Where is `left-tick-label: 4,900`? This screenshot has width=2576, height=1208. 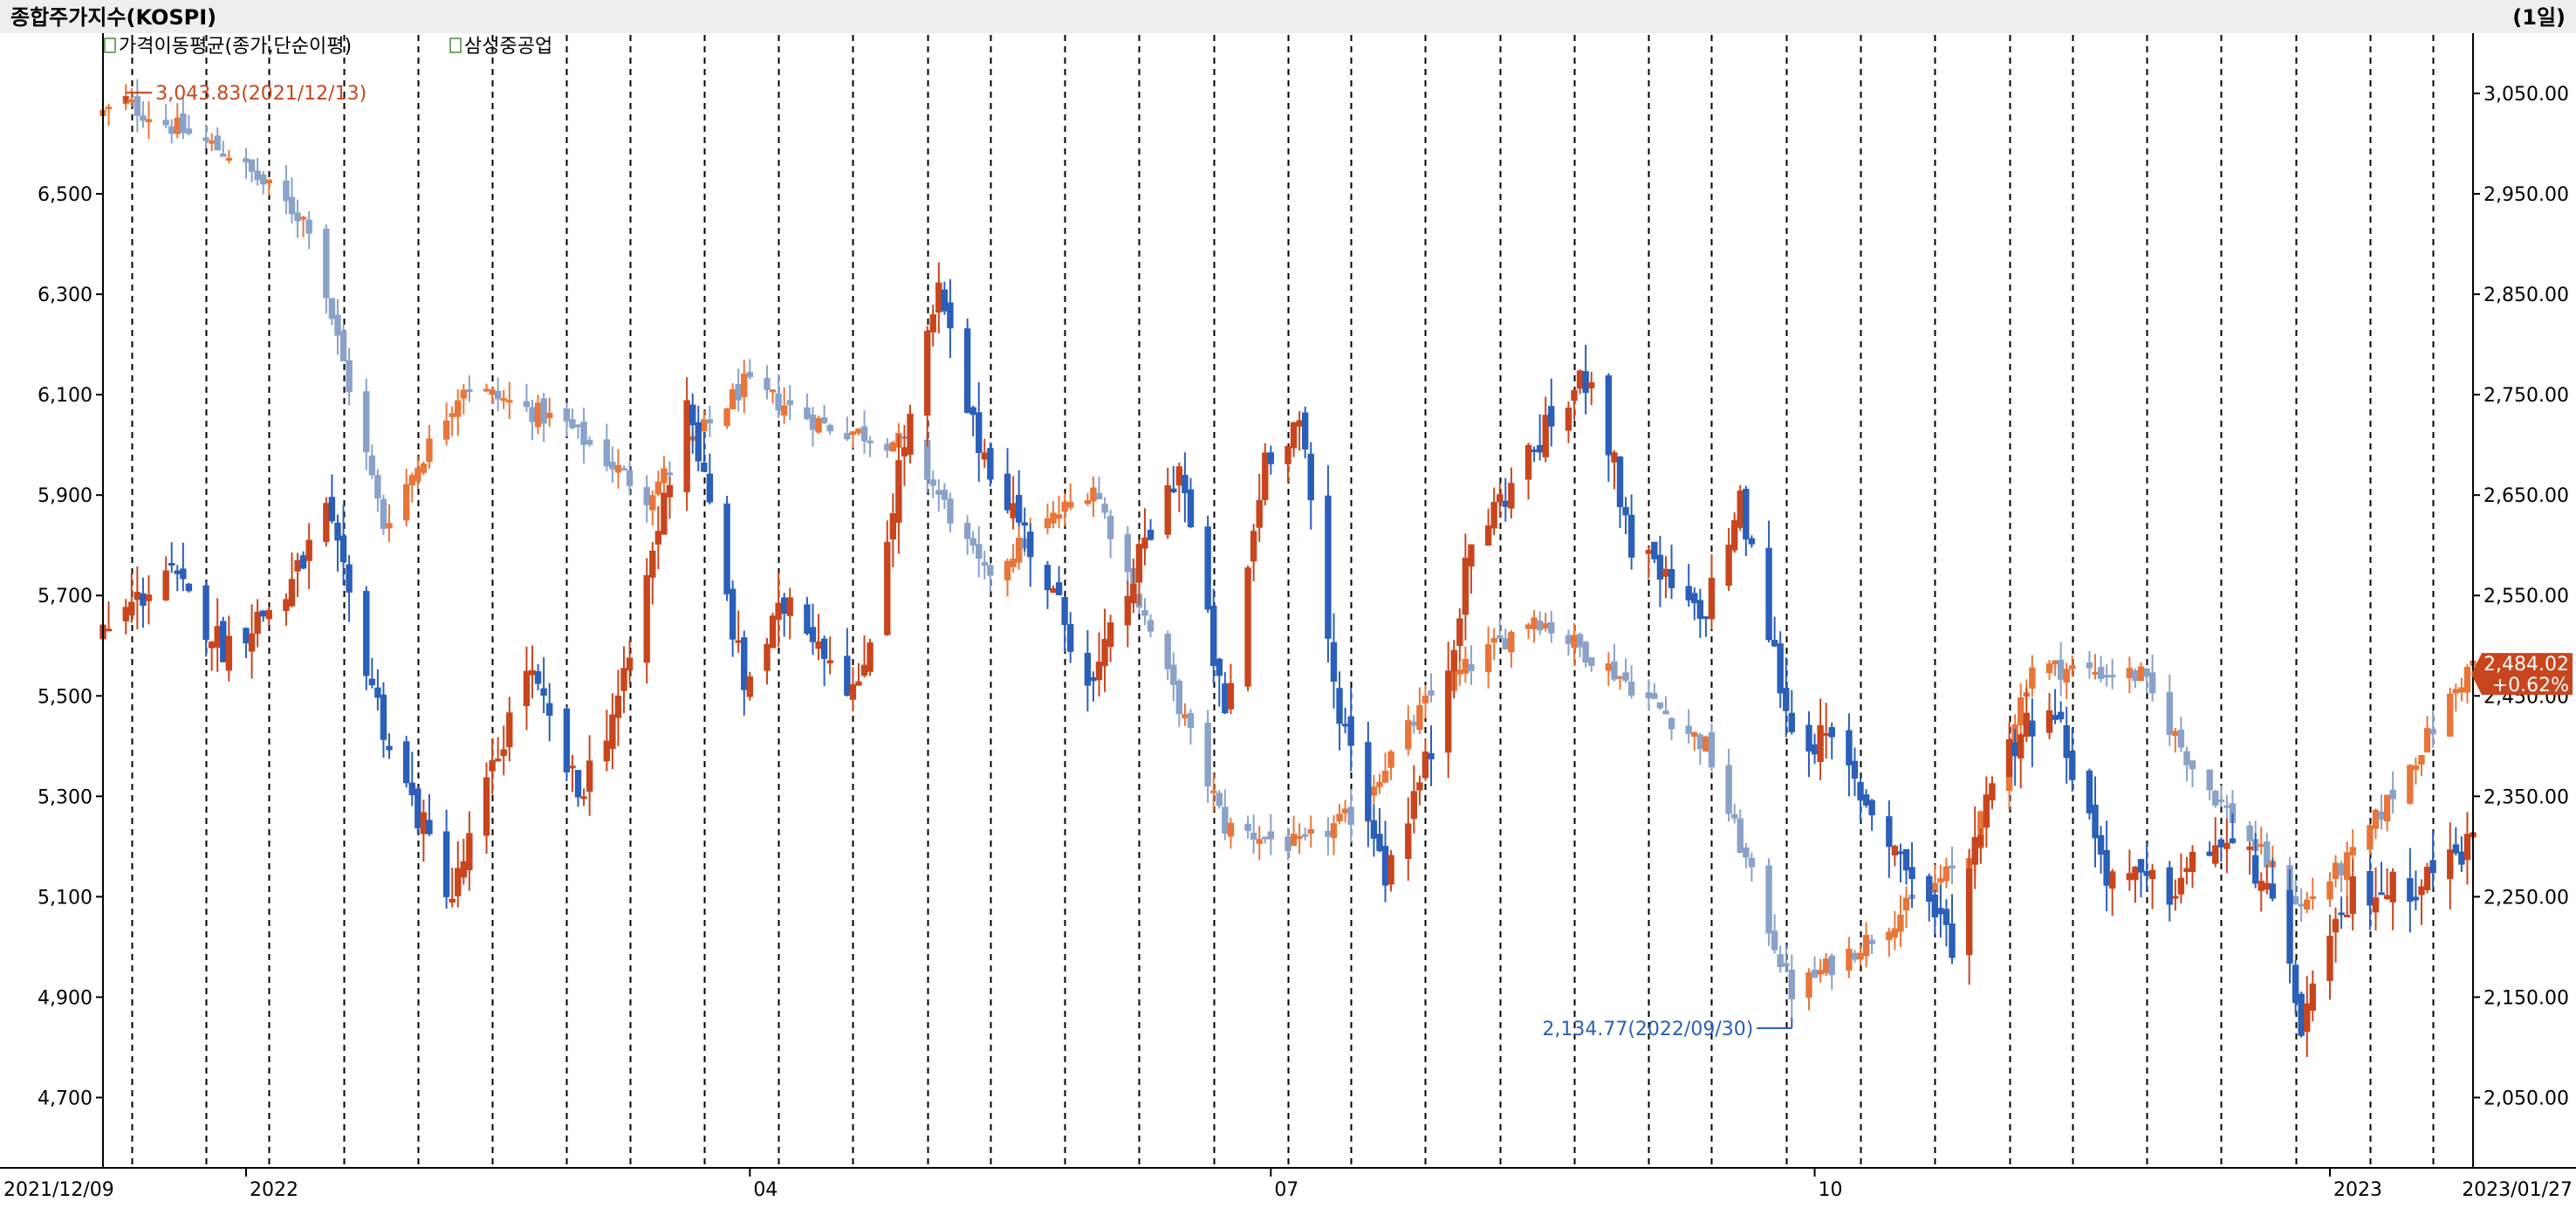
left-tick-label: 4,900 is located at coordinates (65, 998).